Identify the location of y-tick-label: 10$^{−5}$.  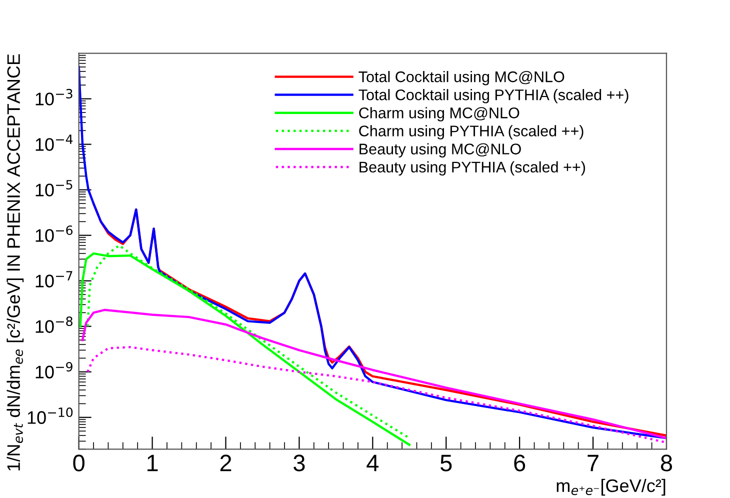
(54, 188).